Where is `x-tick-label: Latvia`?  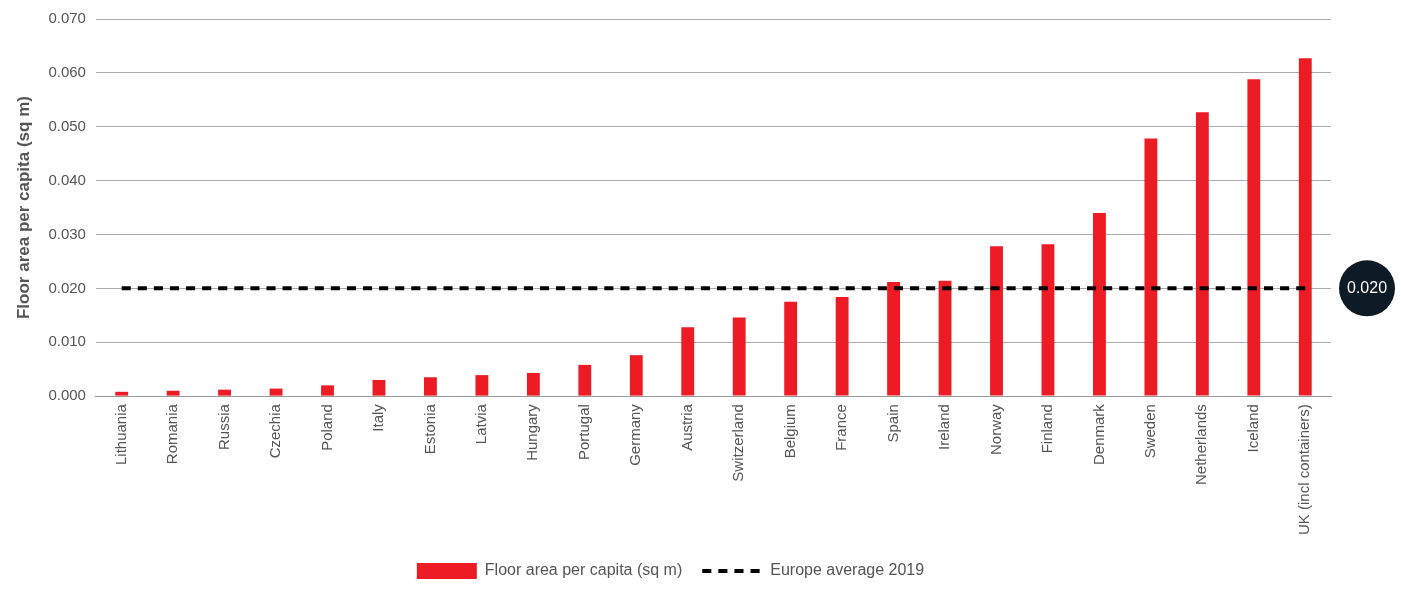 x-tick-label: Latvia is located at coordinates (481, 424).